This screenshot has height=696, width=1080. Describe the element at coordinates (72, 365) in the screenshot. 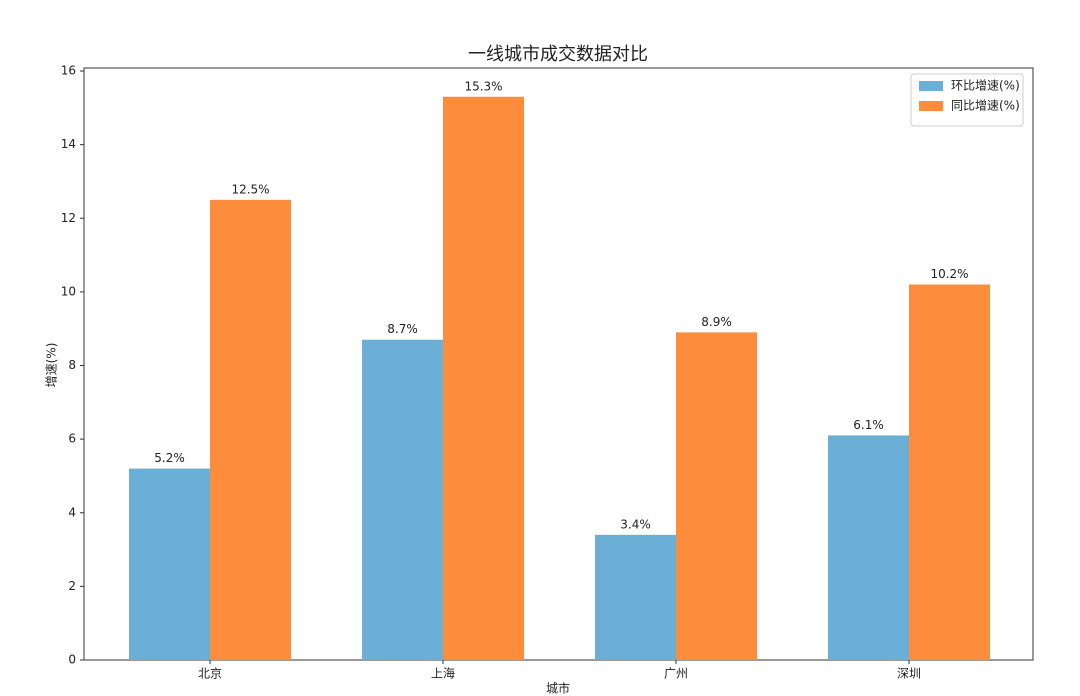

I see `y-tick-label: 8` at that location.